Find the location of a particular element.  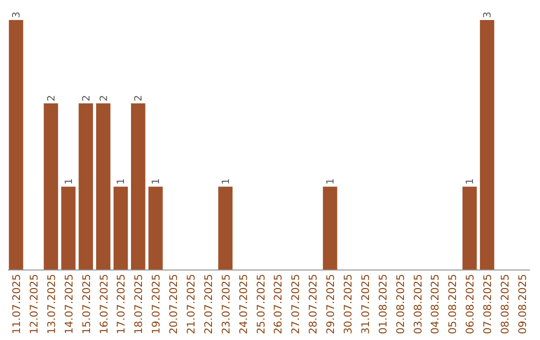

x-tick-label: 24.07.2025 is located at coordinates (244, 304).